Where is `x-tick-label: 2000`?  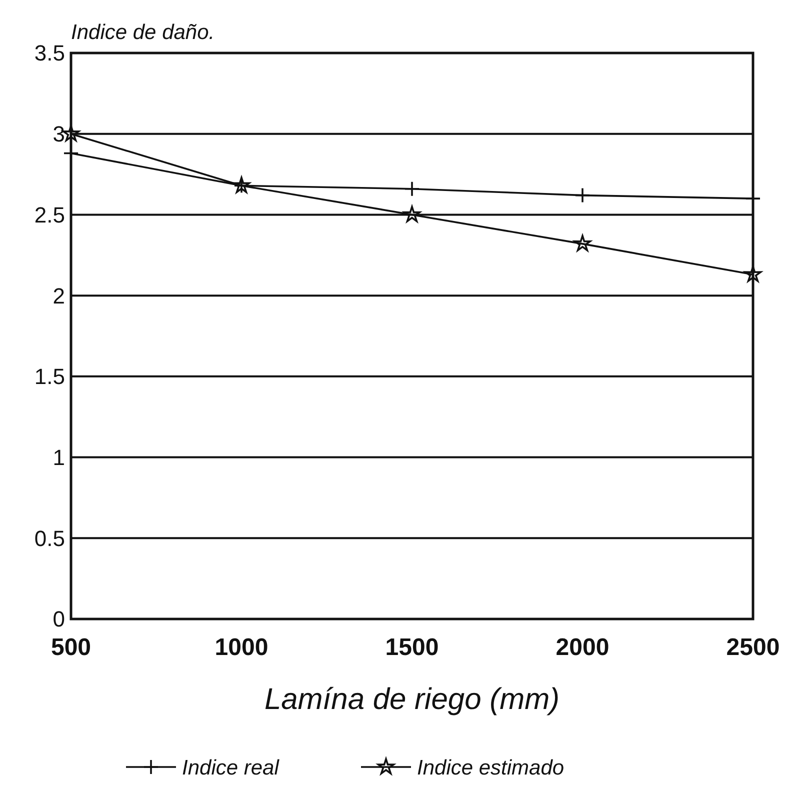
x-tick-label: 2000 is located at coordinates (583, 647).